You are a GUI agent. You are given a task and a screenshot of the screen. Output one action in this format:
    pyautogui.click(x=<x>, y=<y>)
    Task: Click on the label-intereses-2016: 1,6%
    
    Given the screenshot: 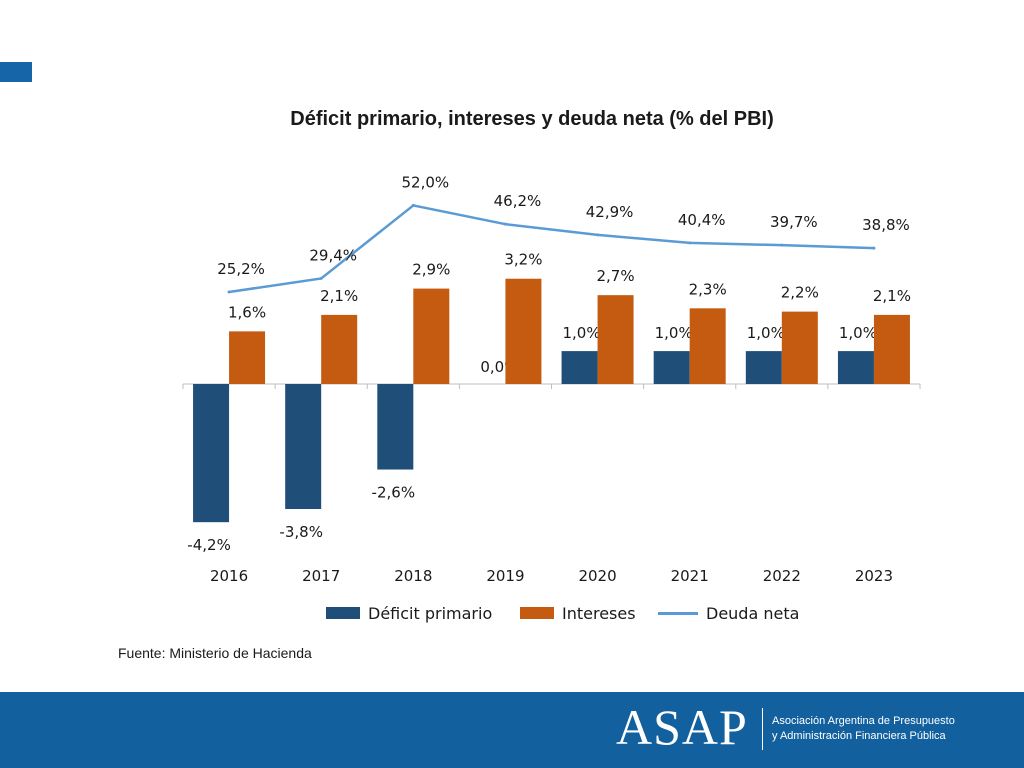 What is the action you would take?
    pyautogui.click(x=247, y=312)
    